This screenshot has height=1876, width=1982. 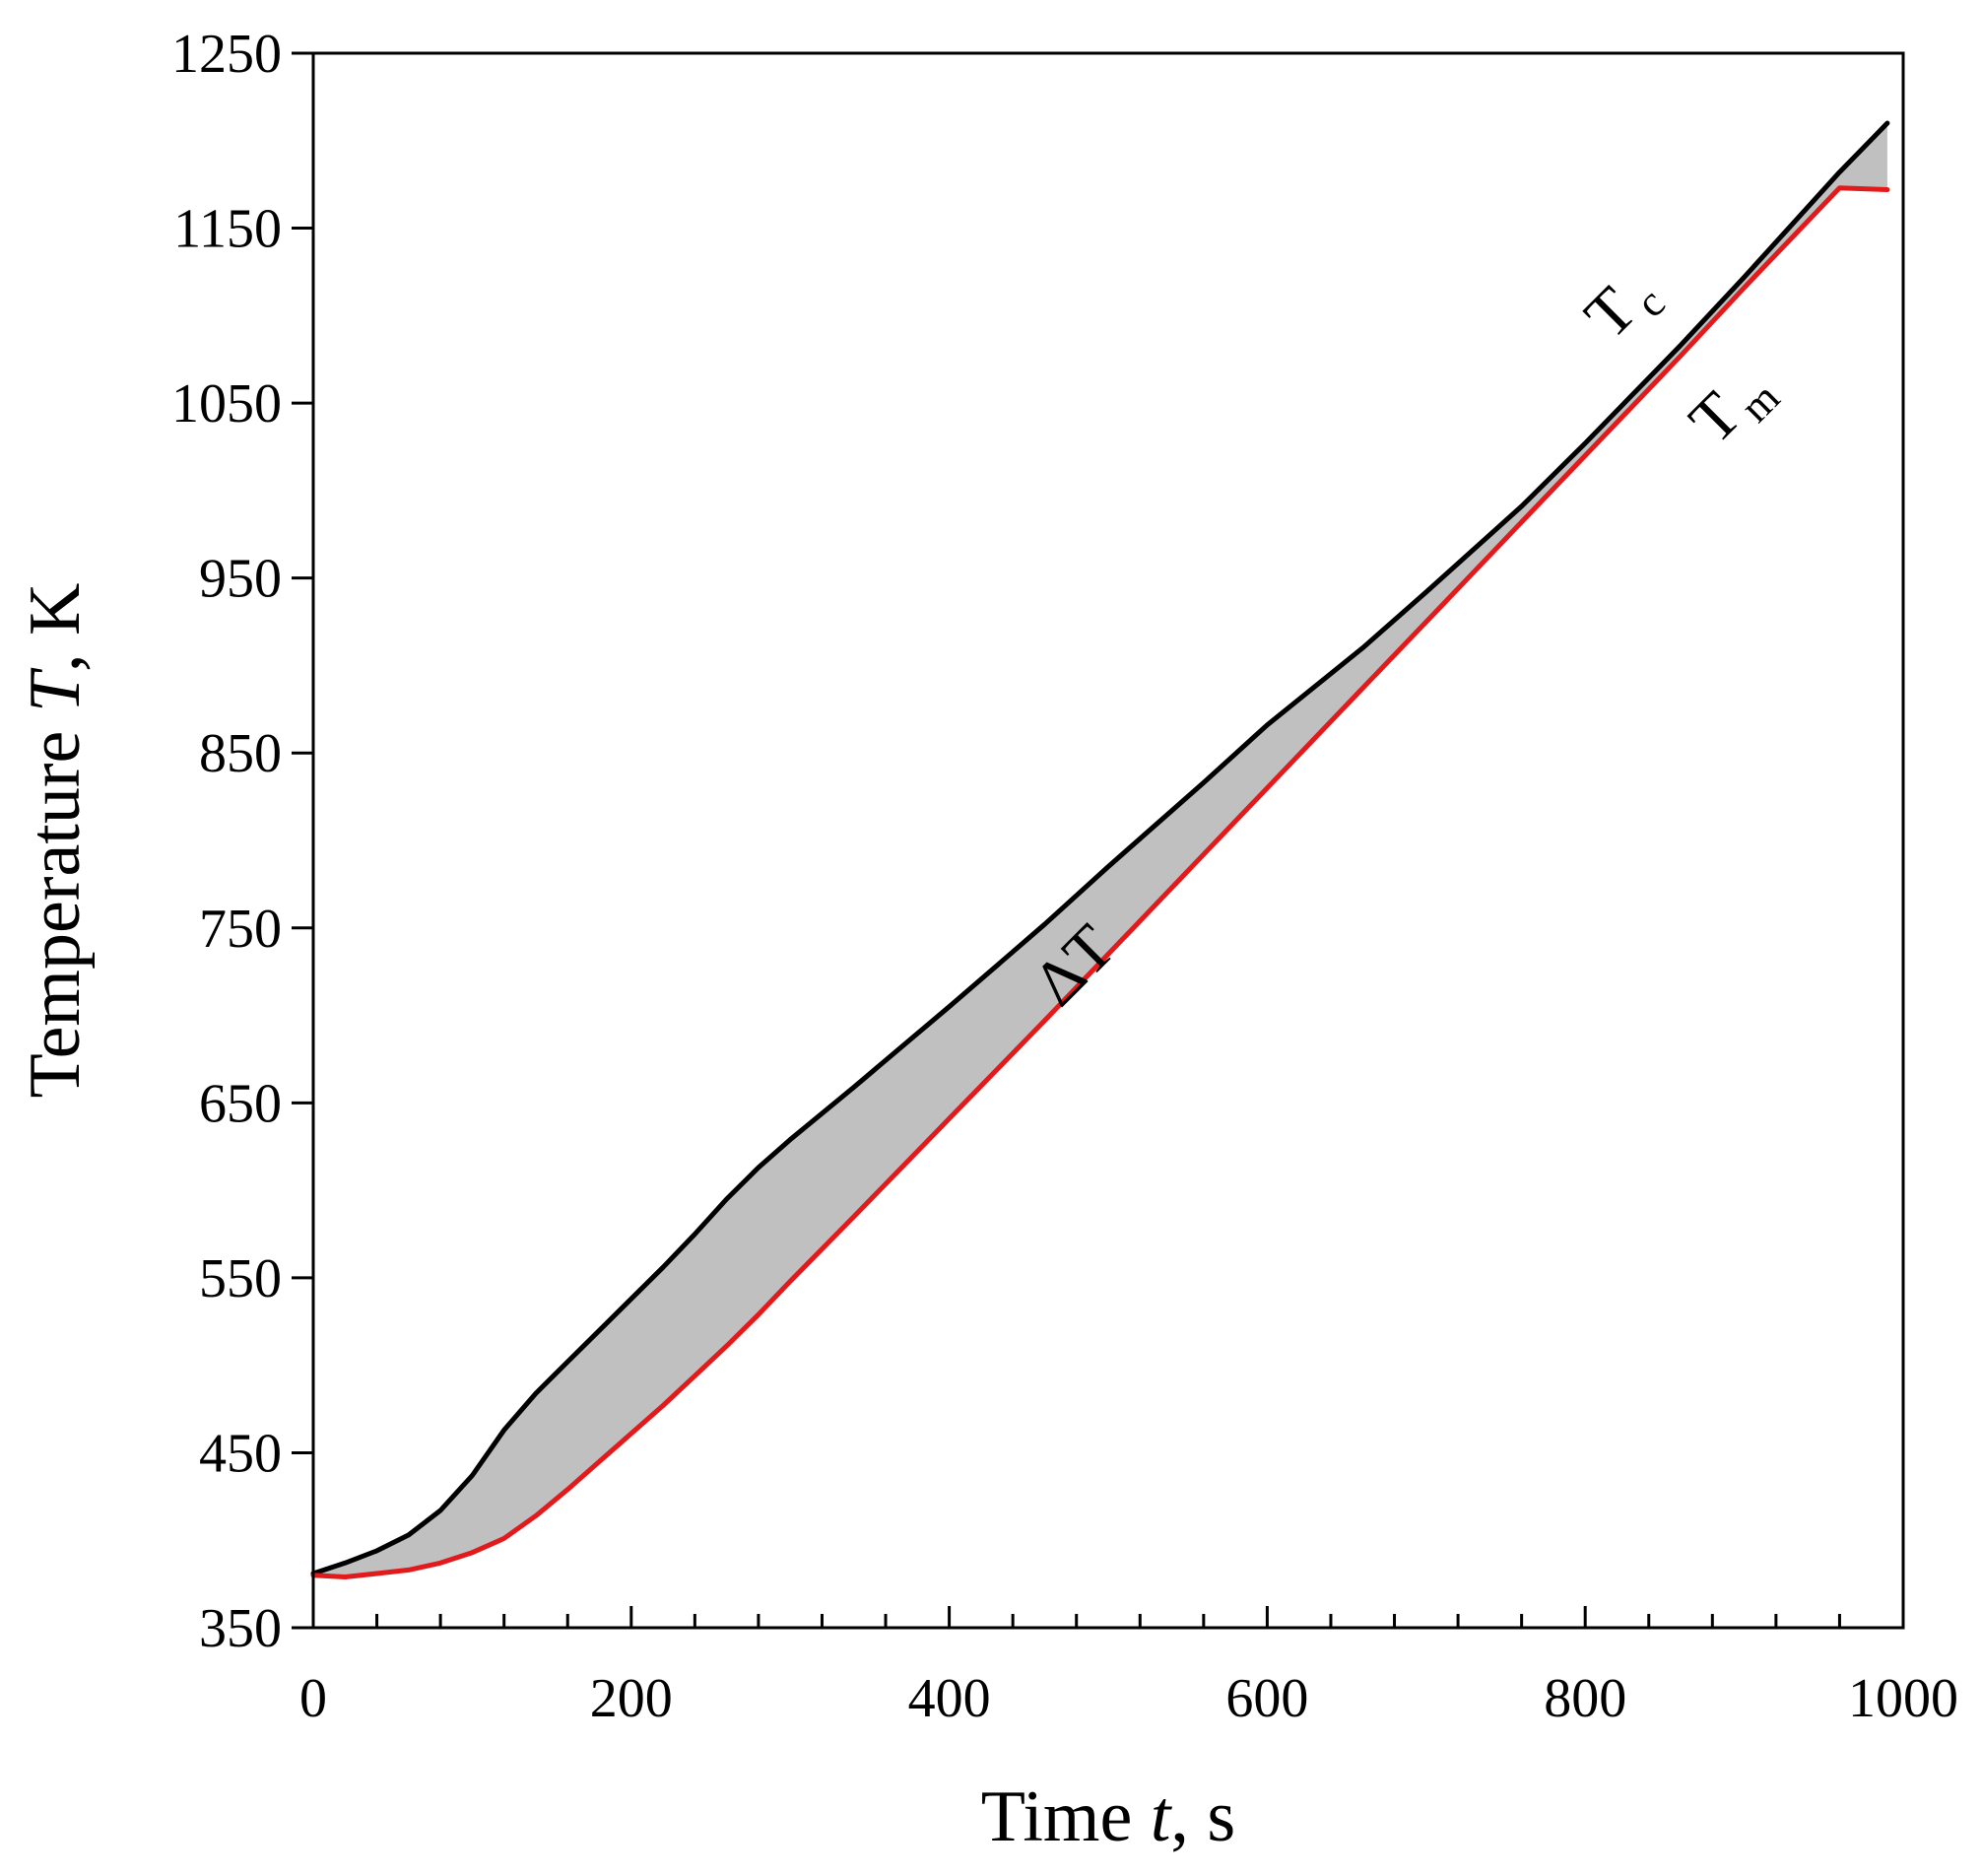 I want to click on x-axis-title-part: Time, so click(x=1066, y=1817).